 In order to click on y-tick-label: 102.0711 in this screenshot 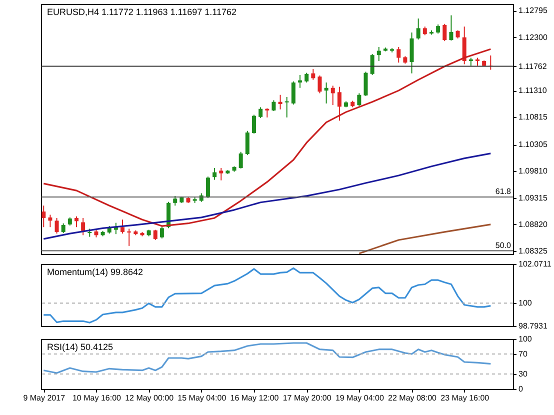, I will do `click(535, 264)`.